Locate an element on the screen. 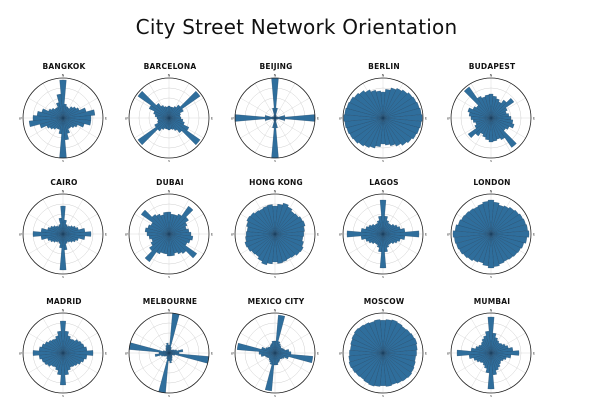  city-label: BEIJING is located at coordinates (276, 66).